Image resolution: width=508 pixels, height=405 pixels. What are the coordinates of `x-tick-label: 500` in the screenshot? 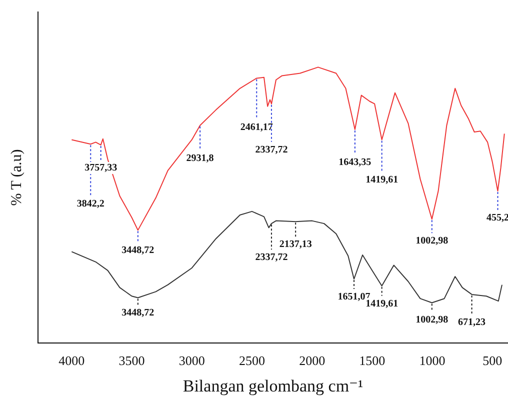 It's located at (492, 360).